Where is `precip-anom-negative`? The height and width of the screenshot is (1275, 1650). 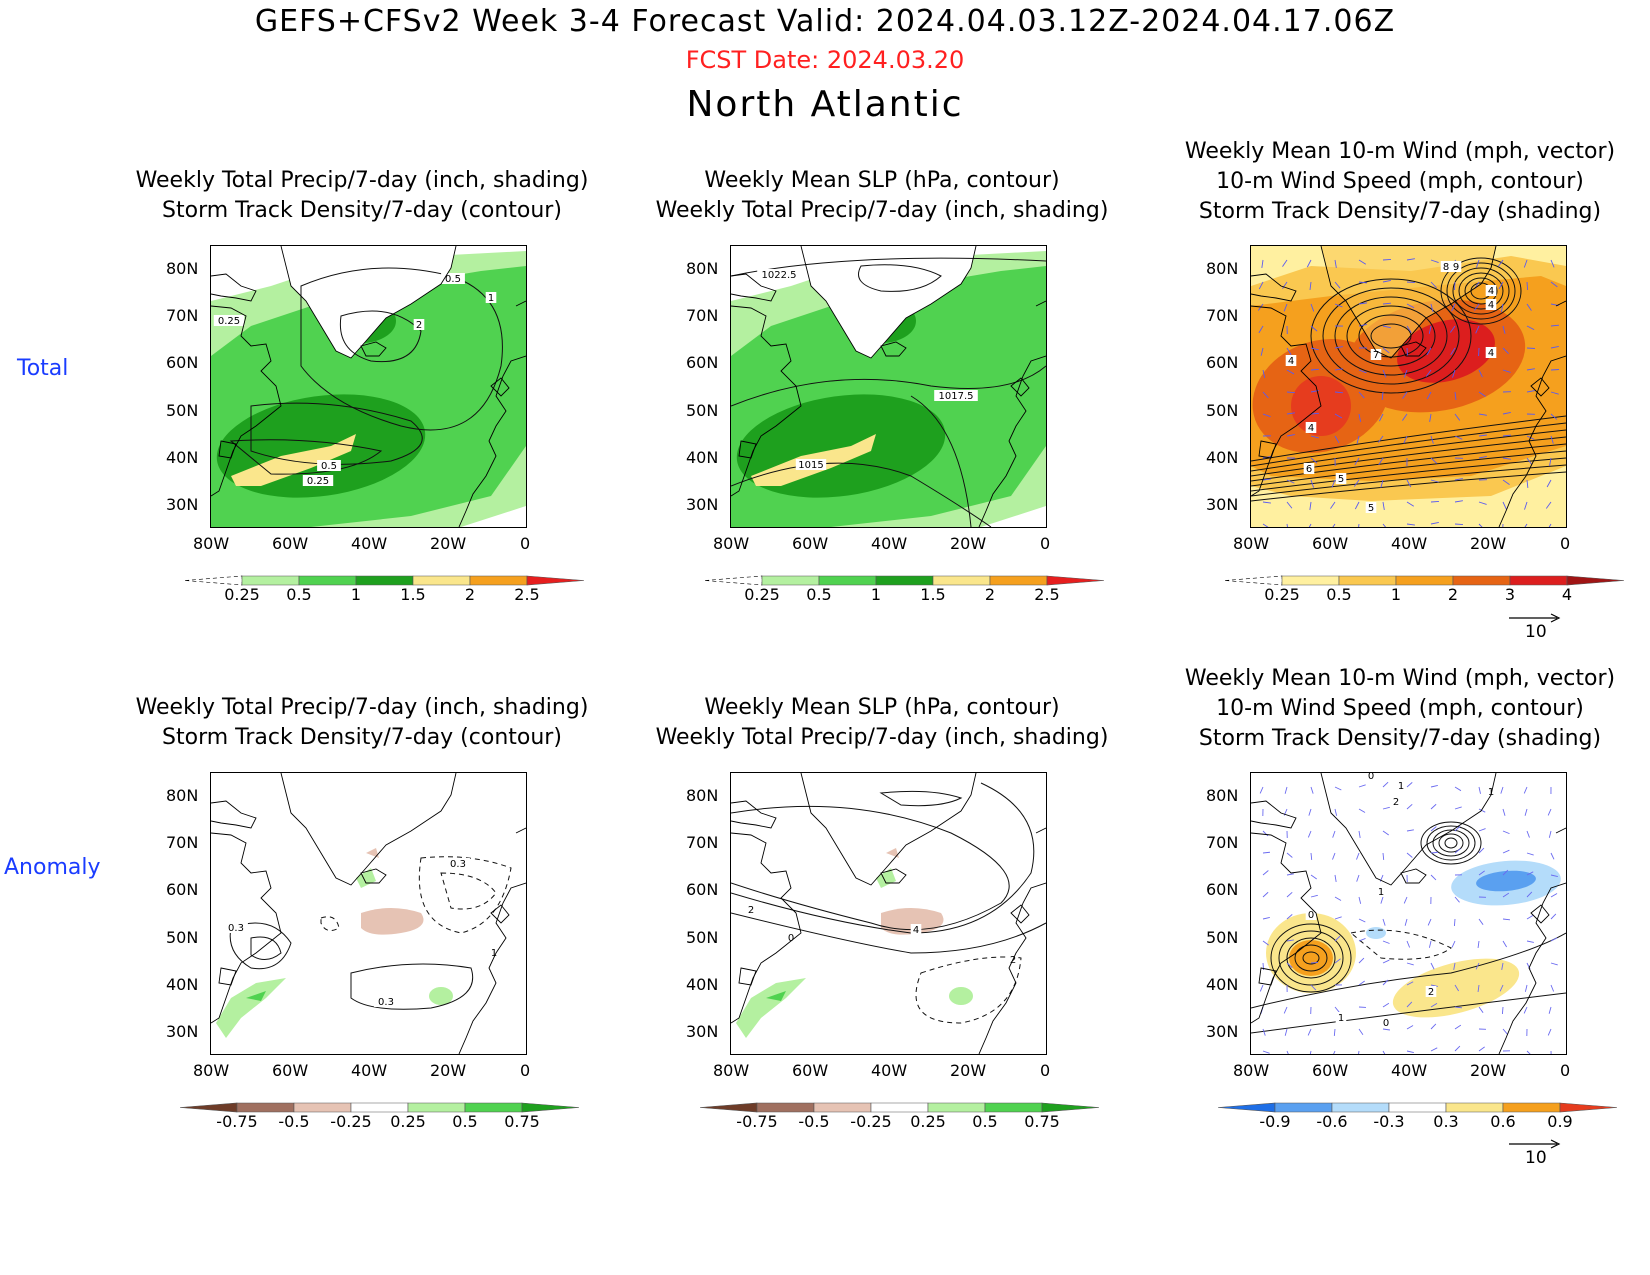
precip-anom-negative is located at coordinates (892, 853).